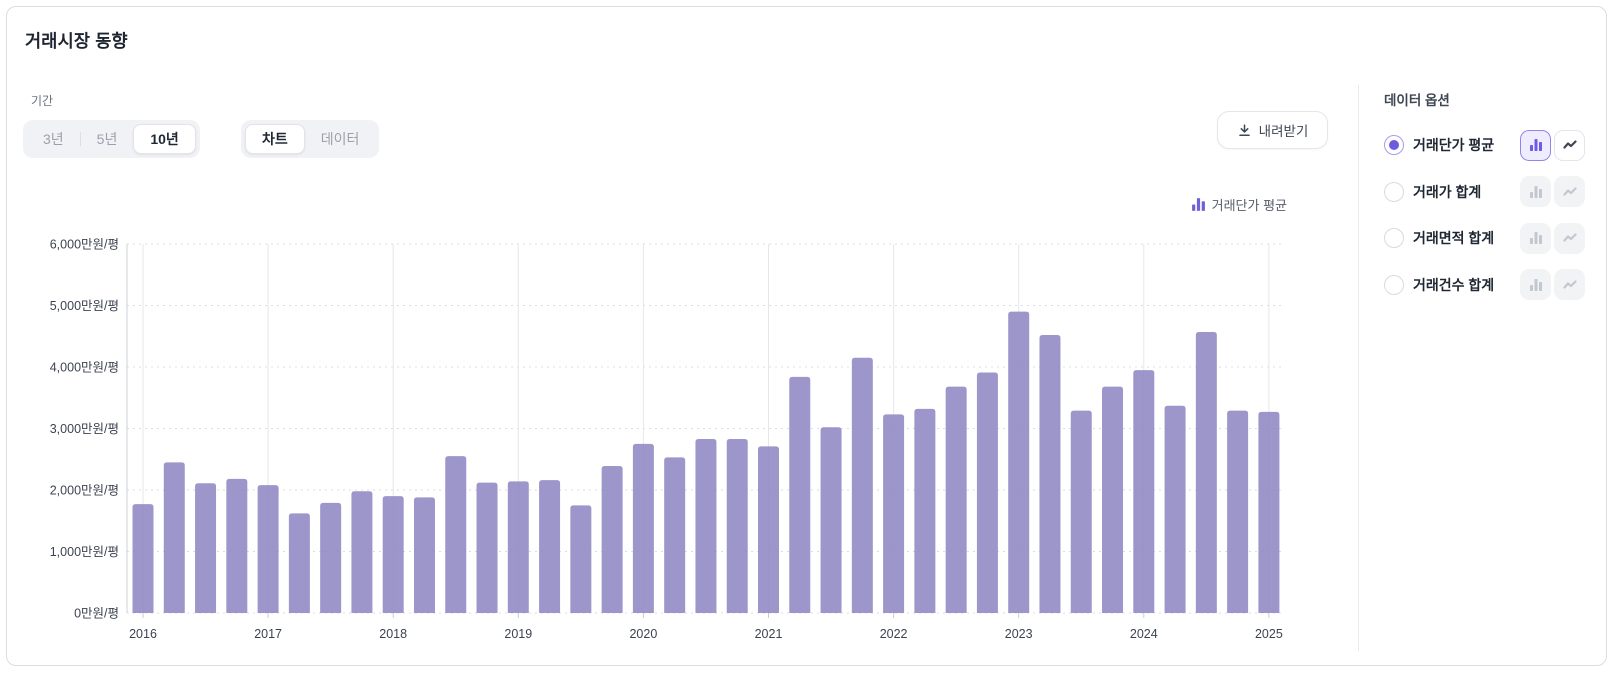 Image resolution: width=1614 pixels, height=680 pixels. Describe the element at coordinates (76, 41) in the screenshot. I see `page-title: 거래시장 동향` at that location.